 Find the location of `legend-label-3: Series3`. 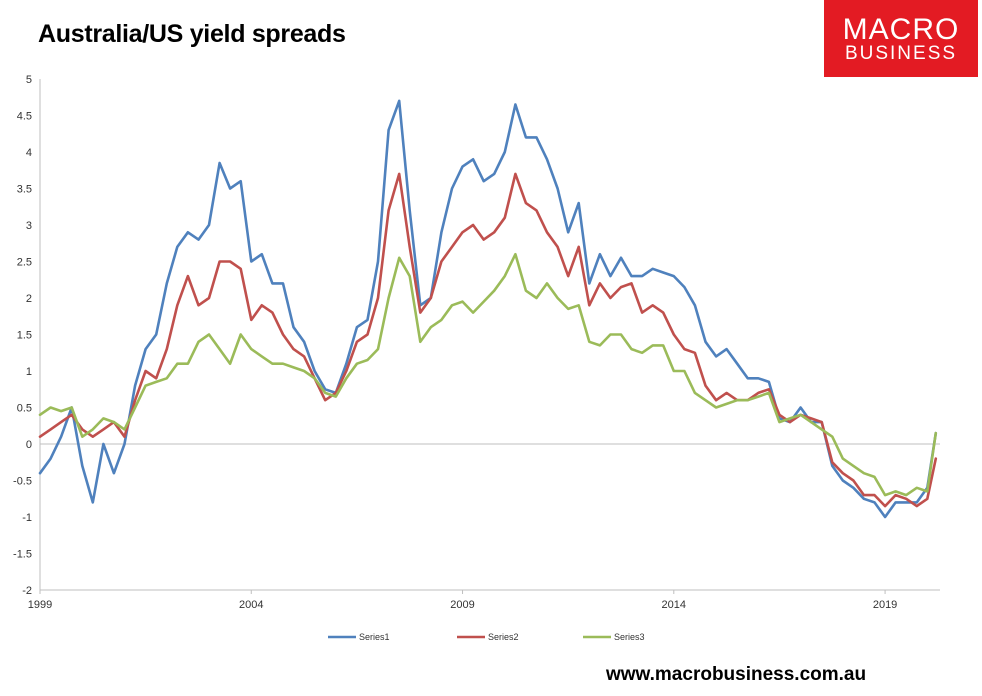

legend-label-3: Series3 is located at coordinates (629, 637).